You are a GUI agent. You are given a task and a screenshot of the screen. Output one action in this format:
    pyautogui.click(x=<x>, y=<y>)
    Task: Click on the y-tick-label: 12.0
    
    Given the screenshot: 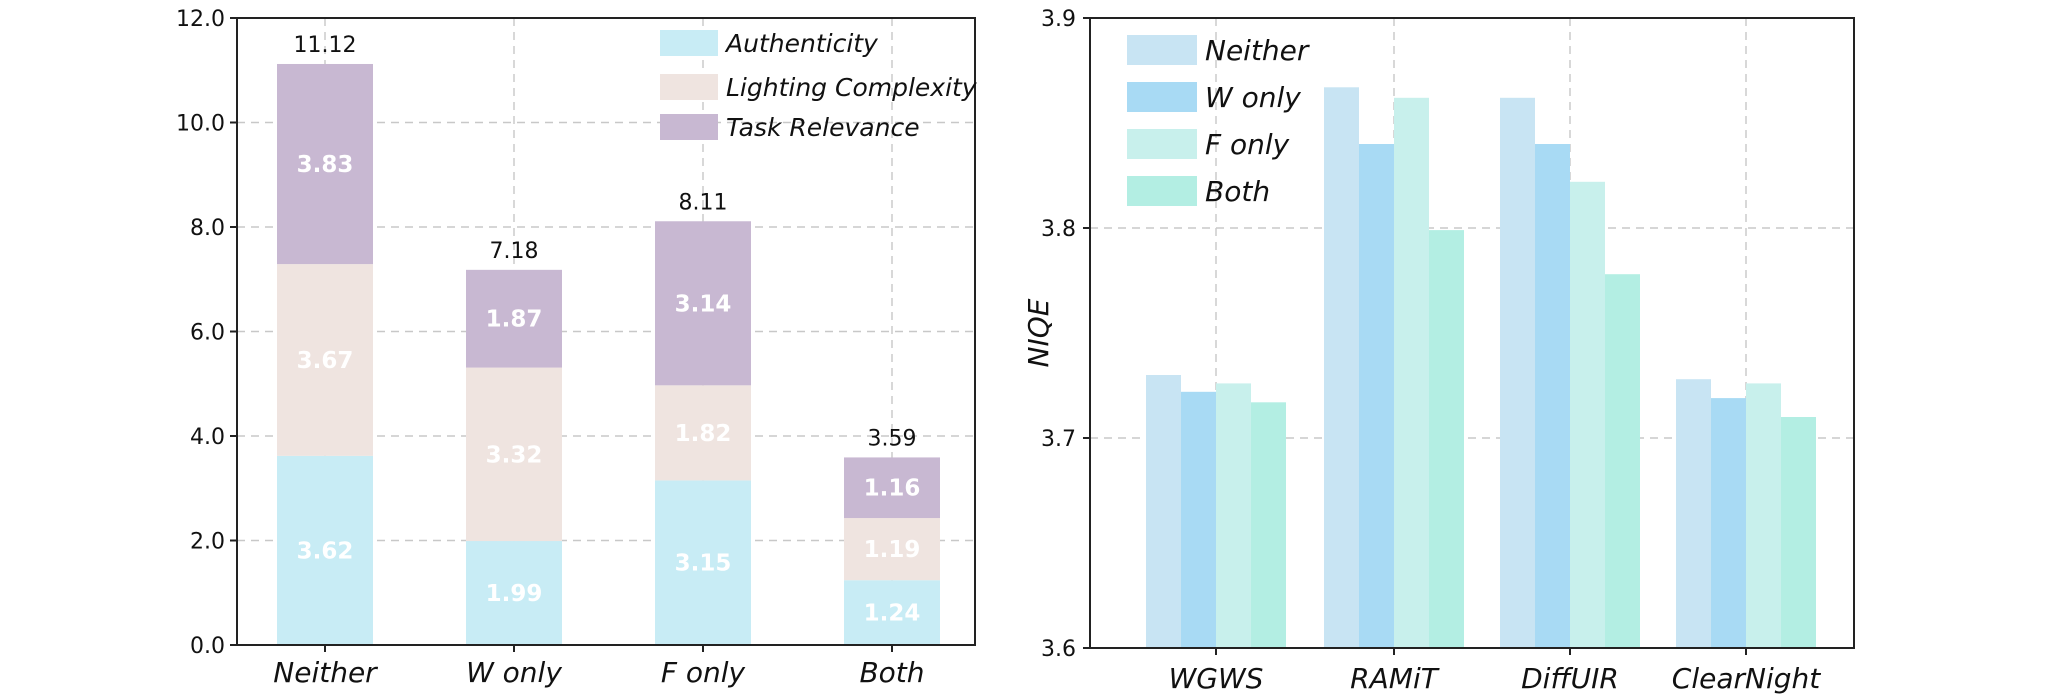 What is the action you would take?
    pyautogui.click(x=200, y=19)
    